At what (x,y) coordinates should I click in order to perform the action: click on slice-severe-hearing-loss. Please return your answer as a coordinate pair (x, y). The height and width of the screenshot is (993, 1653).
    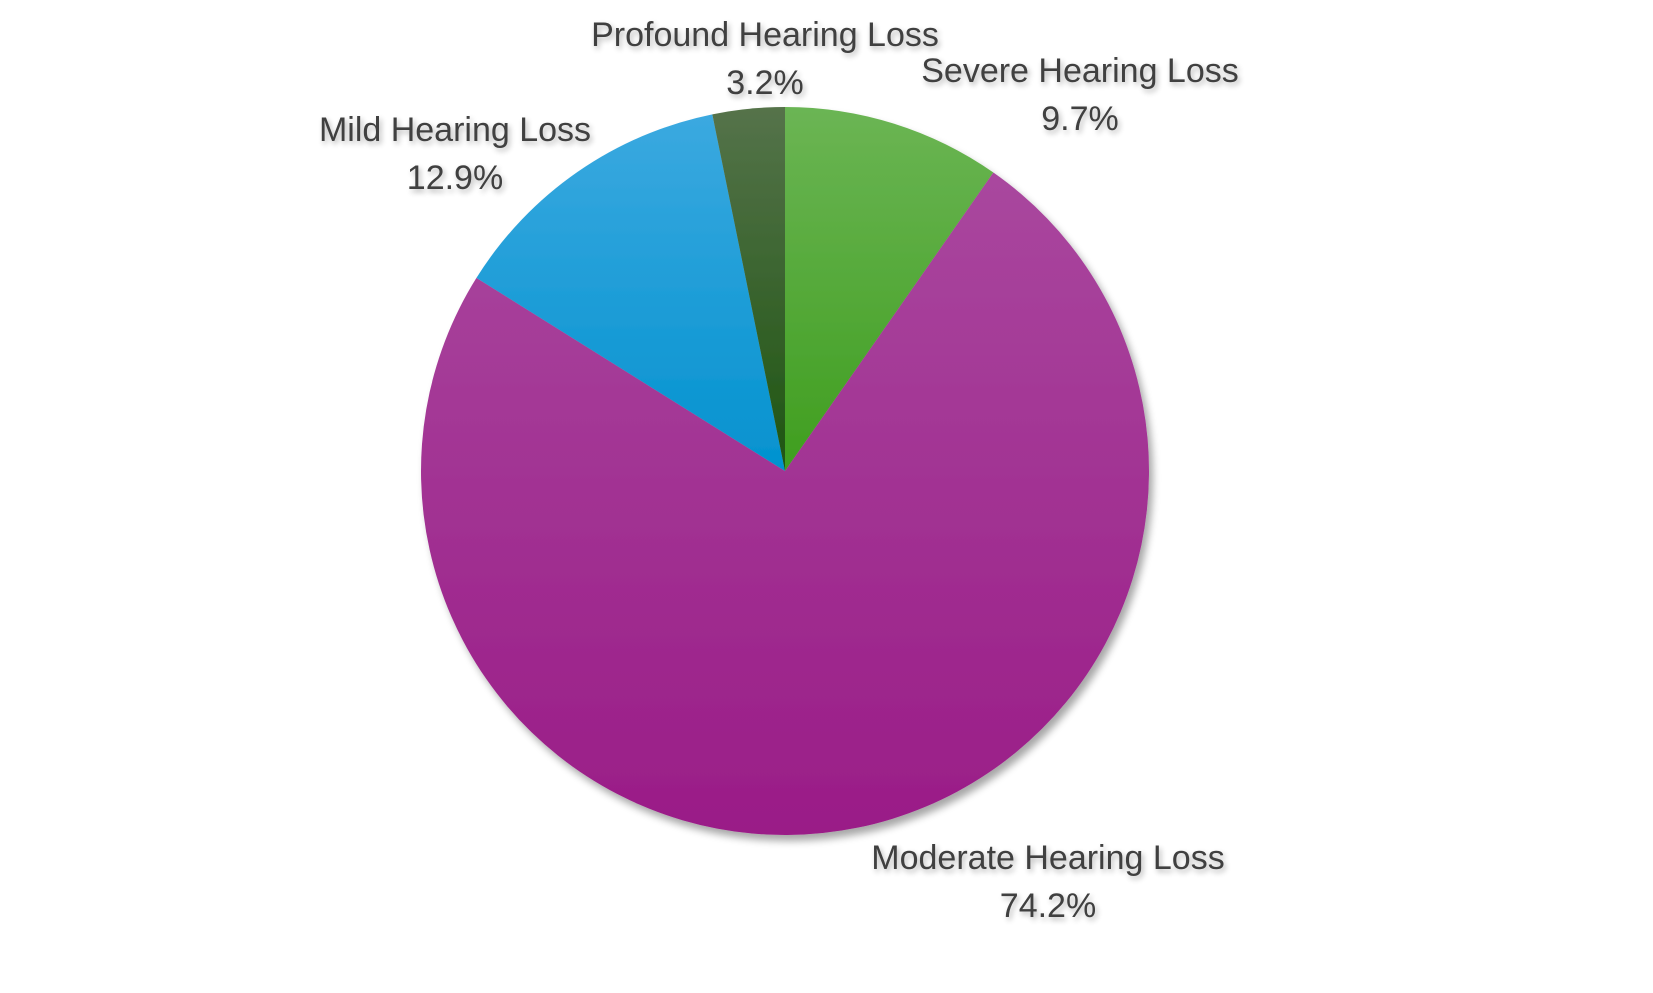
    Looking at the image, I should click on (889, 289).